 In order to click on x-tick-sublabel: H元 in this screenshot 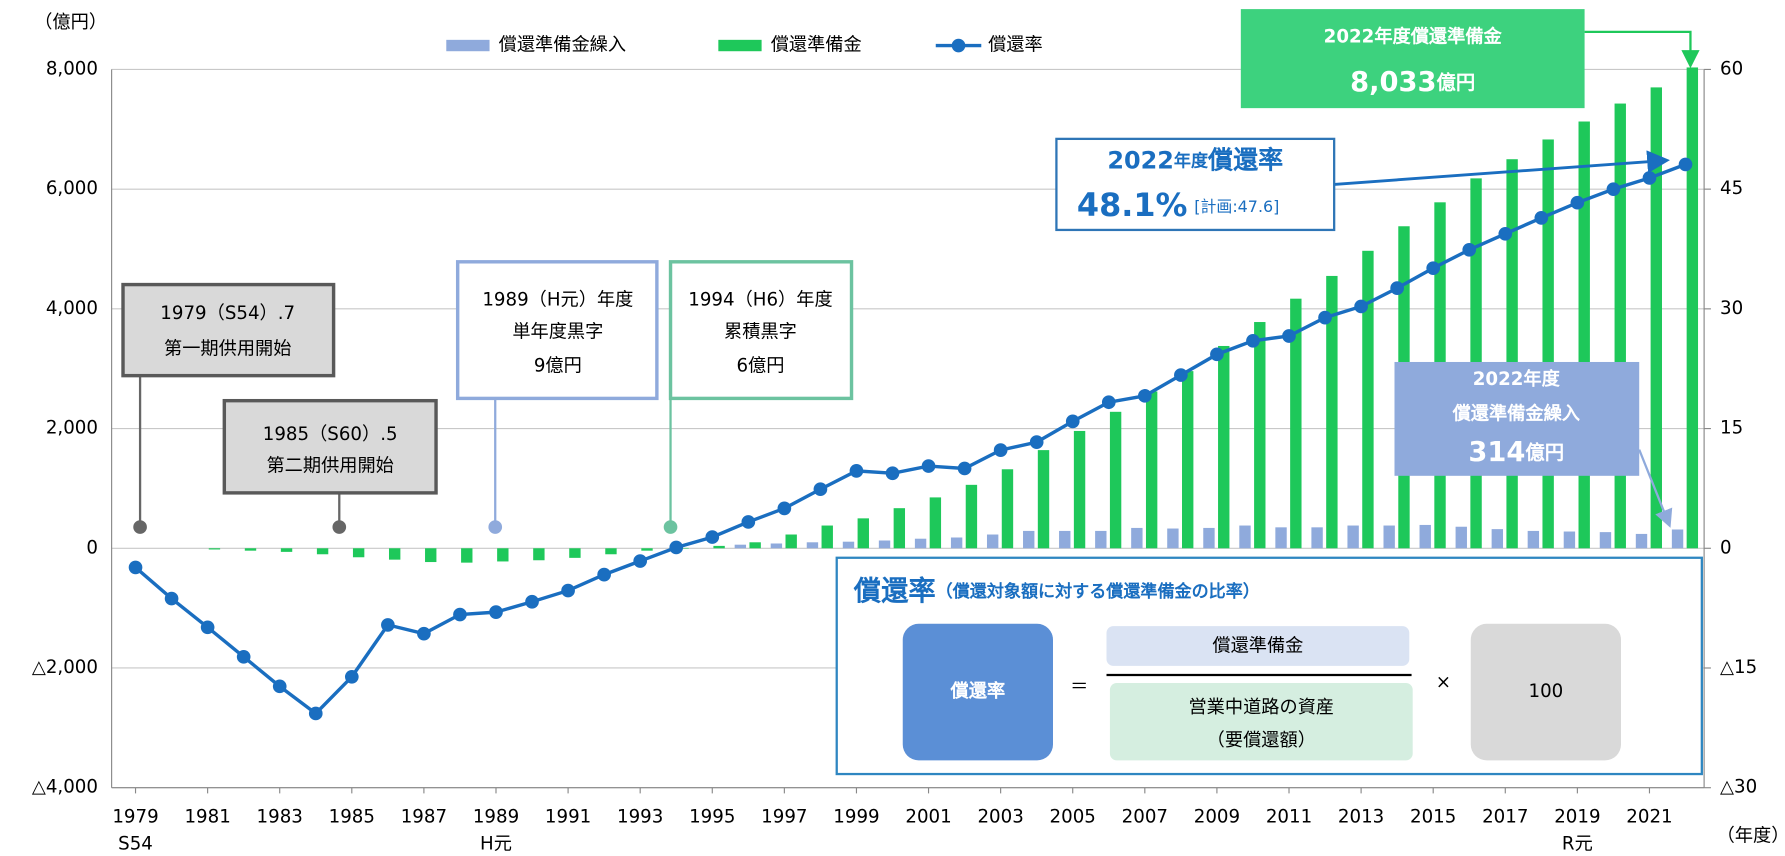, I will do `click(496, 844)`.